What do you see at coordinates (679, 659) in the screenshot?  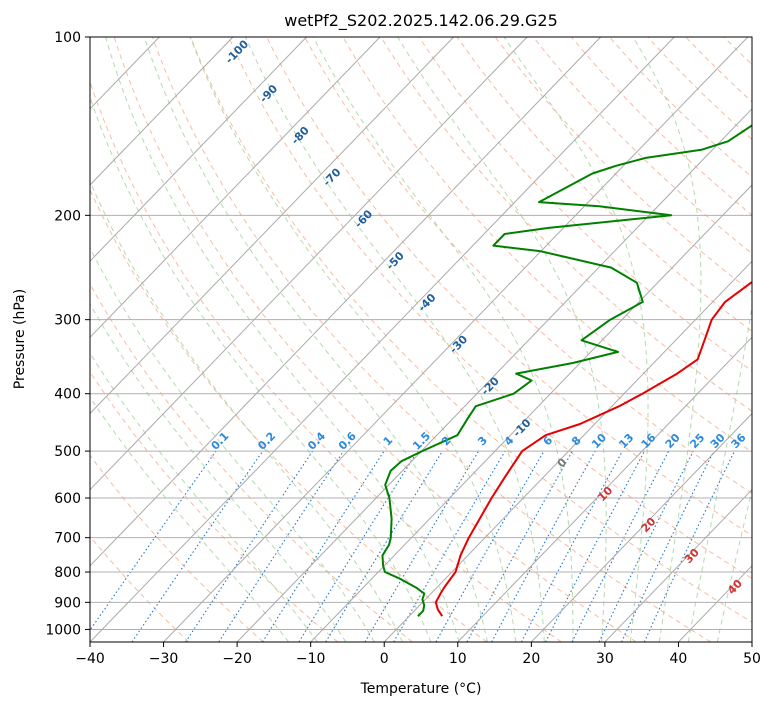 I see `x-tick-label: 40` at bounding box center [679, 659].